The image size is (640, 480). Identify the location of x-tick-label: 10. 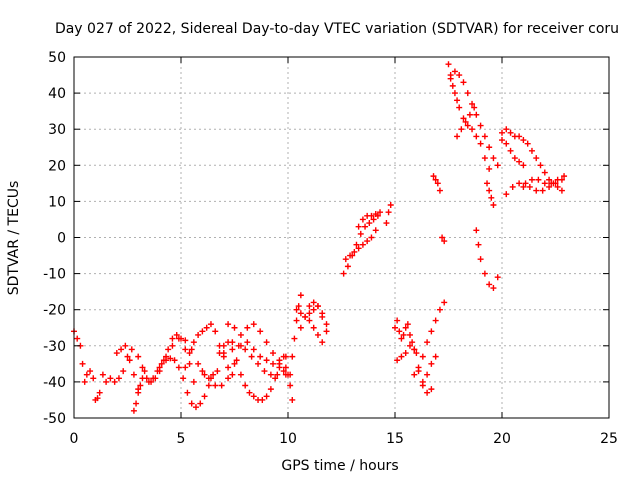
(288, 439).